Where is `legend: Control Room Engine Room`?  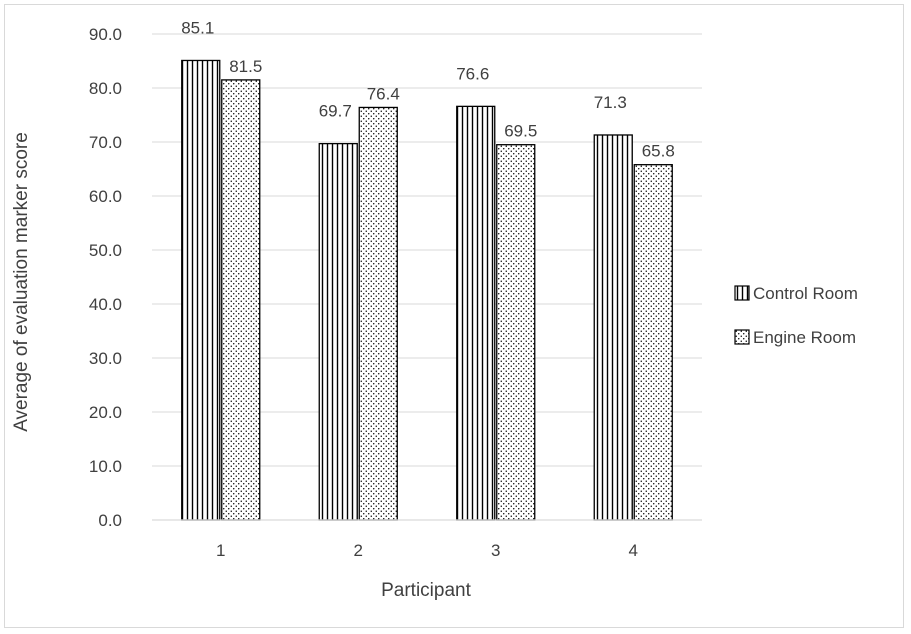
legend: Control Room Engine Room is located at coordinates (796, 315).